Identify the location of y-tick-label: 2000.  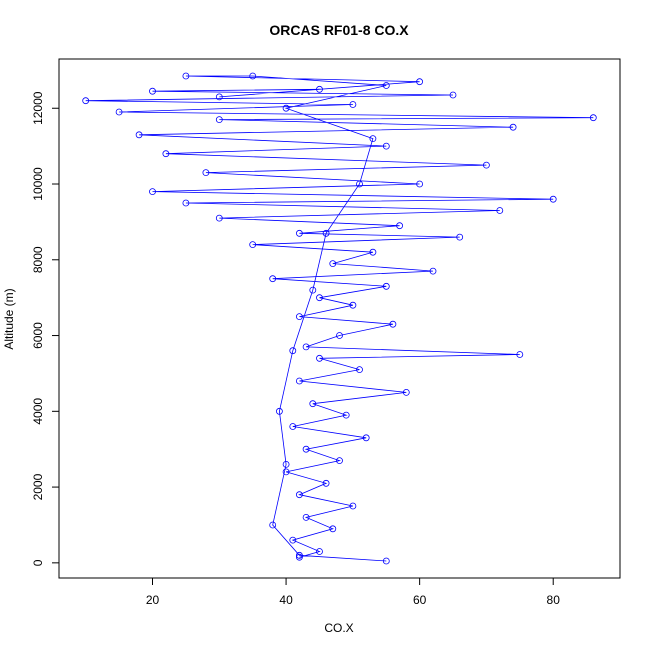
(38, 486).